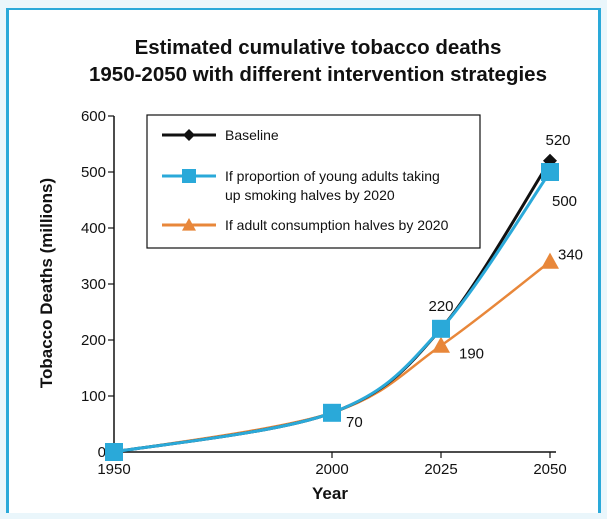 This screenshot has width=607, height=519. I want to click on x-tick-label: 2025, so click(440, 469).